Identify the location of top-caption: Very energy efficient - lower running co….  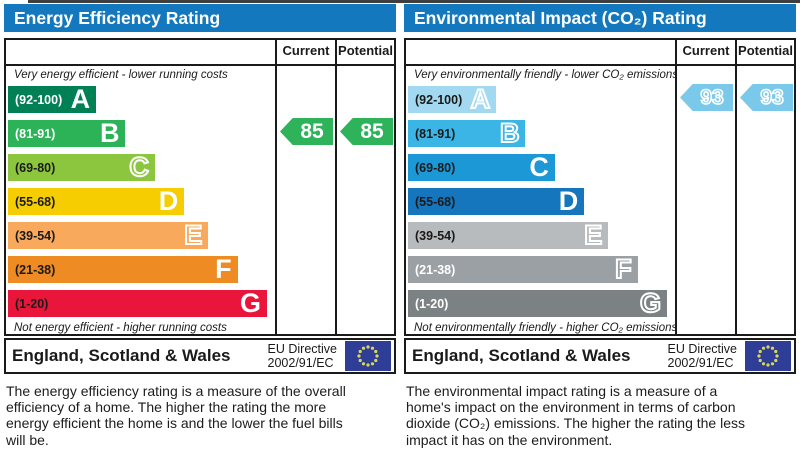
(121, 75).